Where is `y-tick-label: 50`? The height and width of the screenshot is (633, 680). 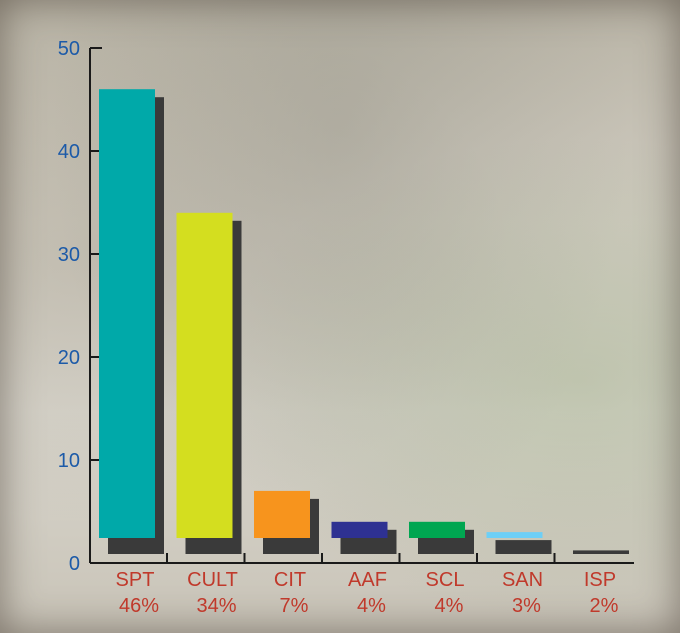 y-tick-label: 50 is located at coordinates (69, 49).